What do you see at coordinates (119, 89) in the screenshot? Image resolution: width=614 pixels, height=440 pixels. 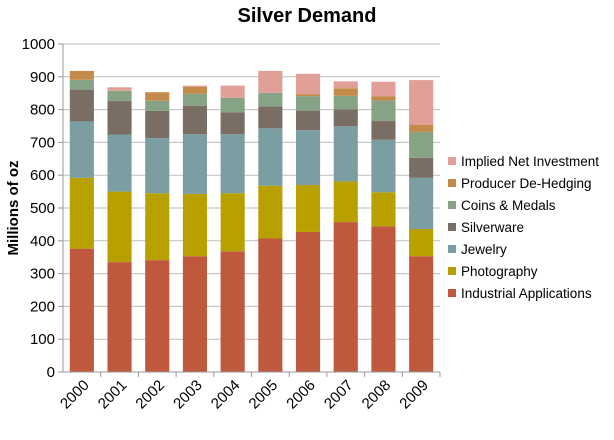 I see `bar-segment-implied-net-investment-2001` at bounding box center [119, 89].